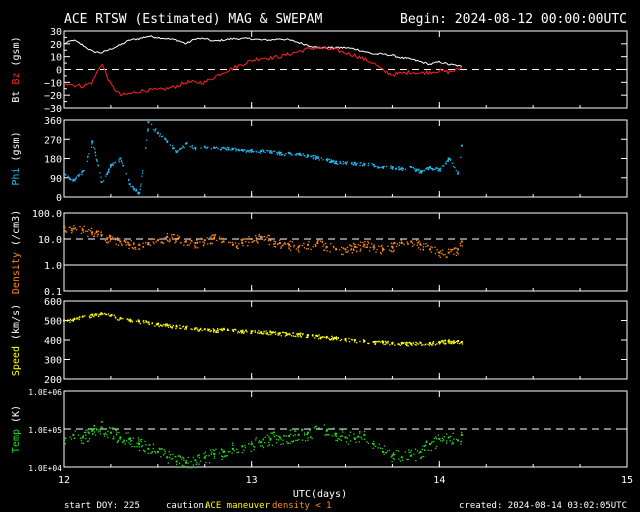 The height and width of the screenshot is (512, 640). Describe the element at coordinates (53, 302) in the screenshot. I see `speed-ytick-label: 600` at that location.